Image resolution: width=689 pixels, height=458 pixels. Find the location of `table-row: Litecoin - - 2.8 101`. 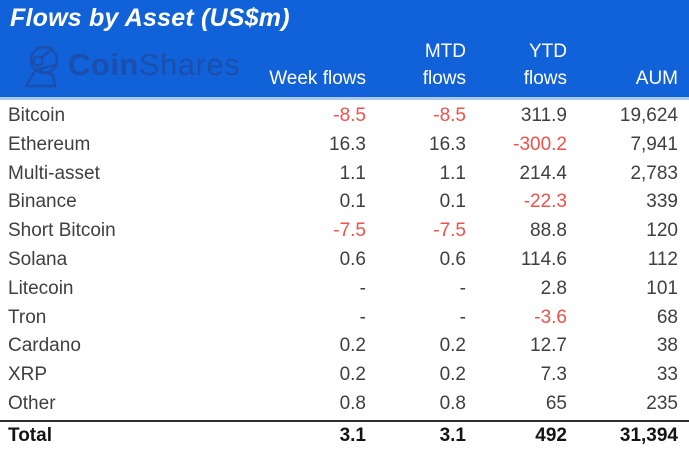

table-row: Litecoin - - 2.8 101 is located at coordinates (344, 289).